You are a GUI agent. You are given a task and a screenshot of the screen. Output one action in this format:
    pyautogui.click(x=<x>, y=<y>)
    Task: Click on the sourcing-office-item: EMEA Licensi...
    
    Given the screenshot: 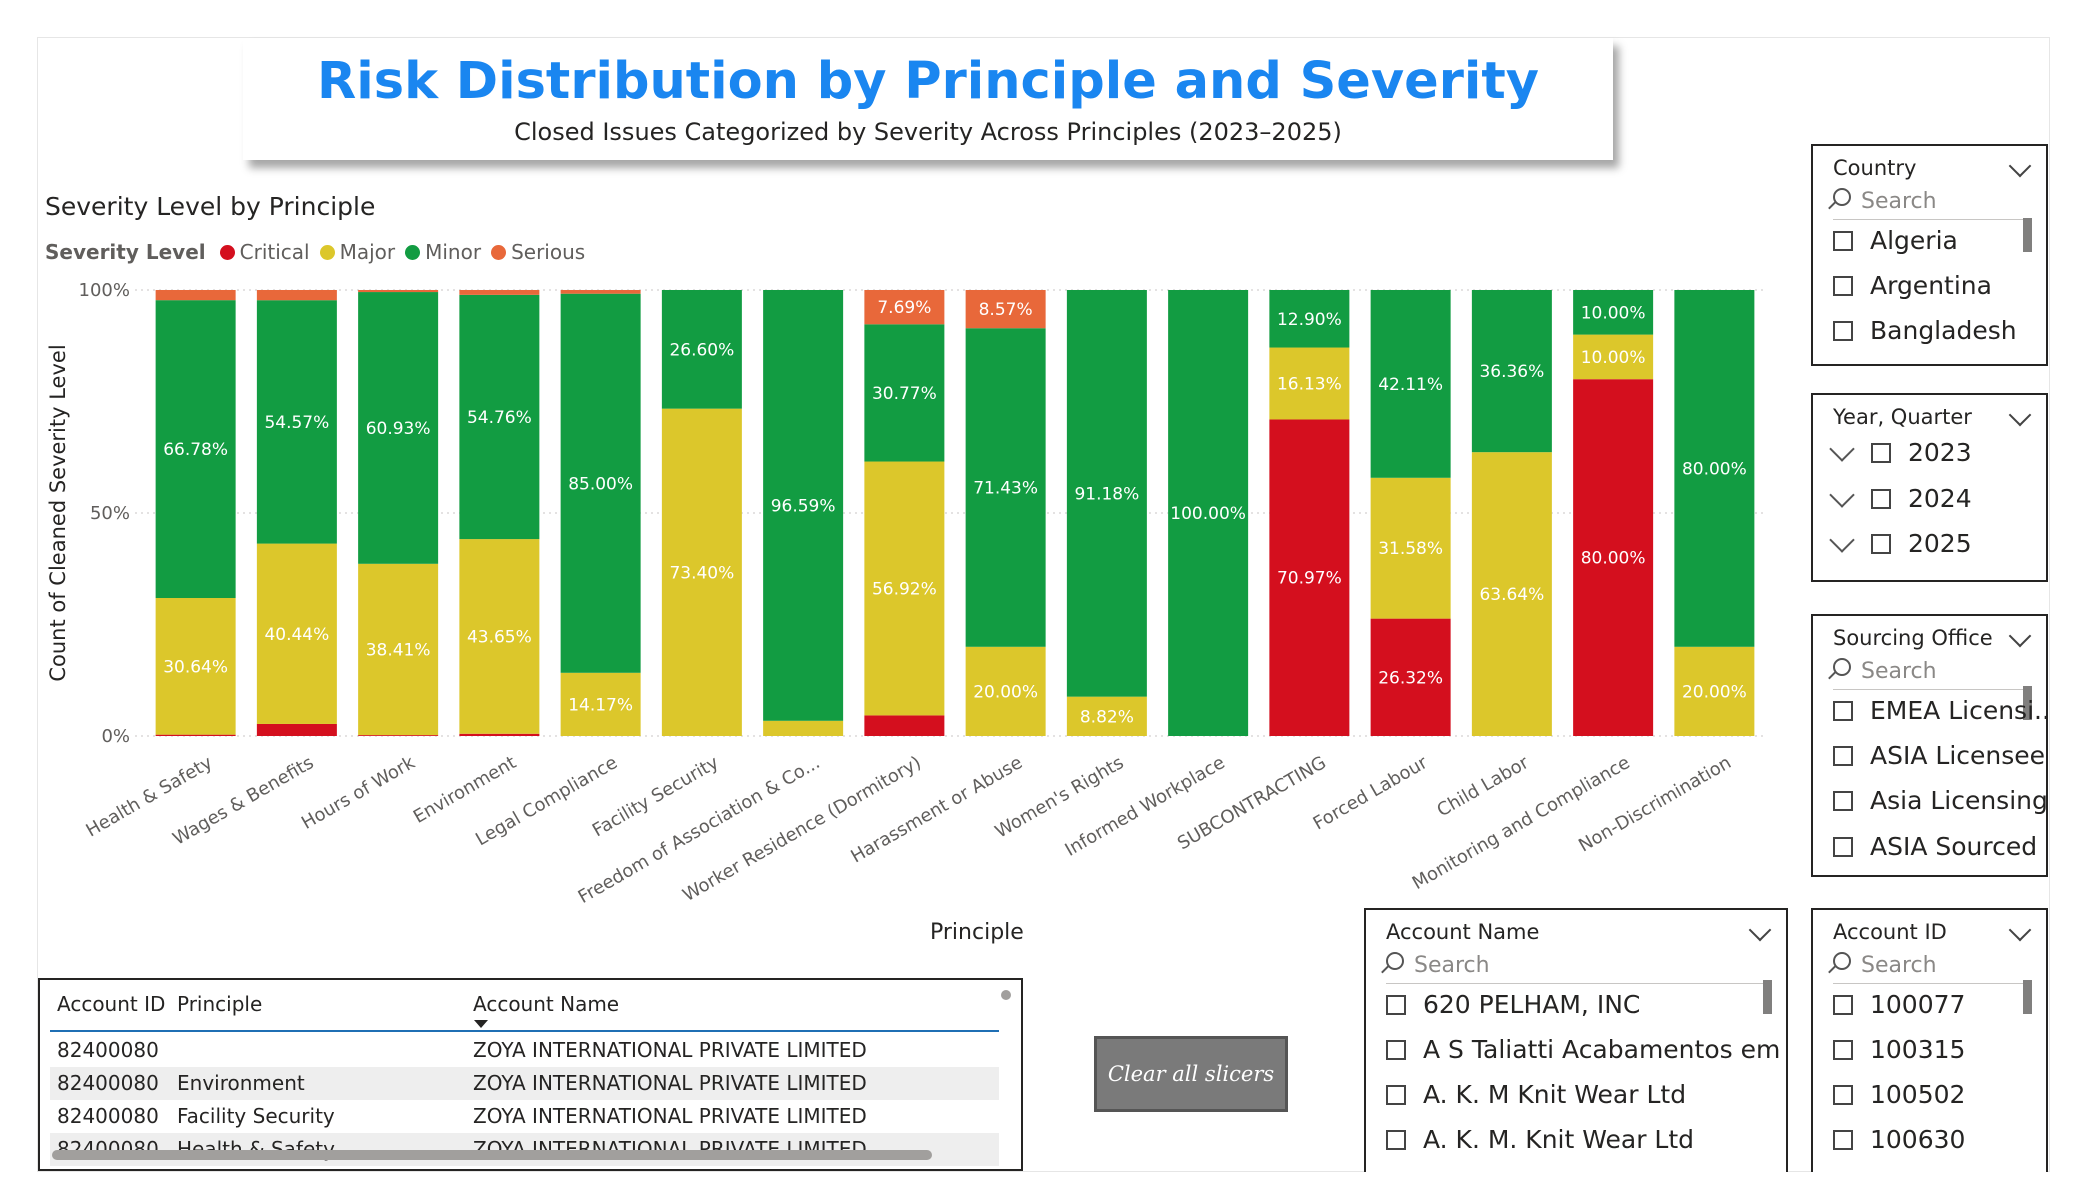 What is the action you would take?
    pyautogui.click(x=1939, y=710)
    